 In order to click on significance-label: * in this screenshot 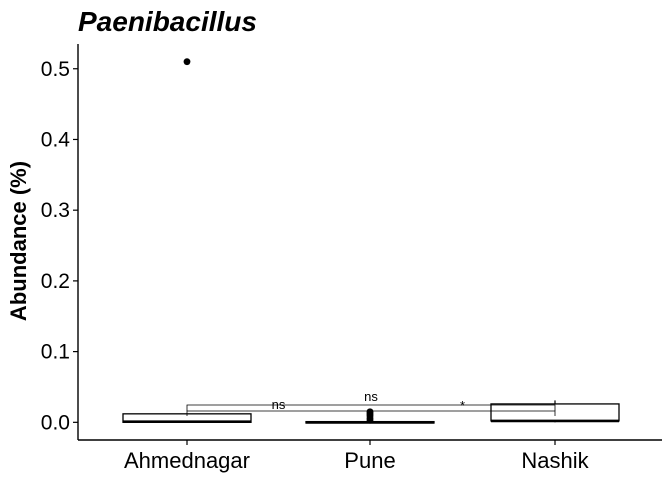, I will do `click(462, 405)`.